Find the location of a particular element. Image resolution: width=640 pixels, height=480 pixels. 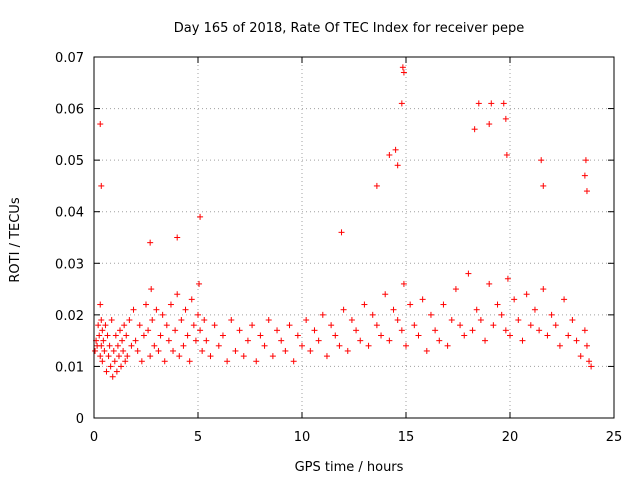

y-tick-label: 0.01 is located at coordinates (69, 367).